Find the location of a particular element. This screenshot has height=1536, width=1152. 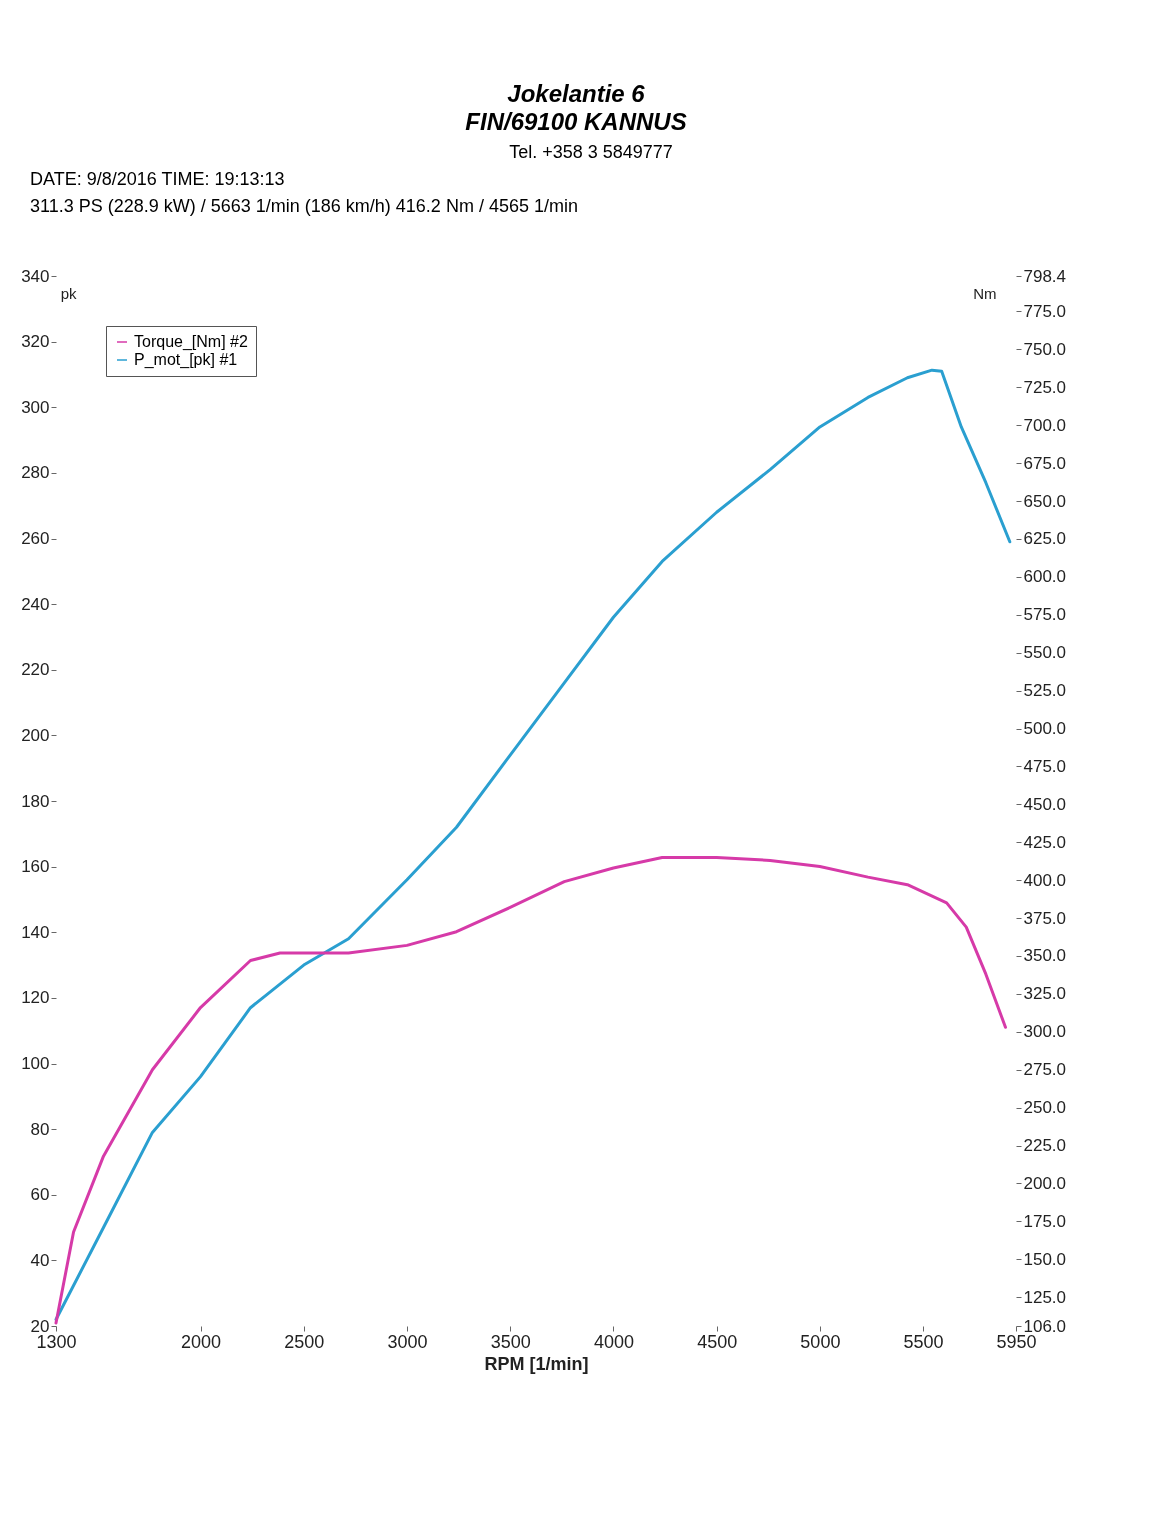

y2-tick-label: 600.0 is located at coordinates (1045, 577).